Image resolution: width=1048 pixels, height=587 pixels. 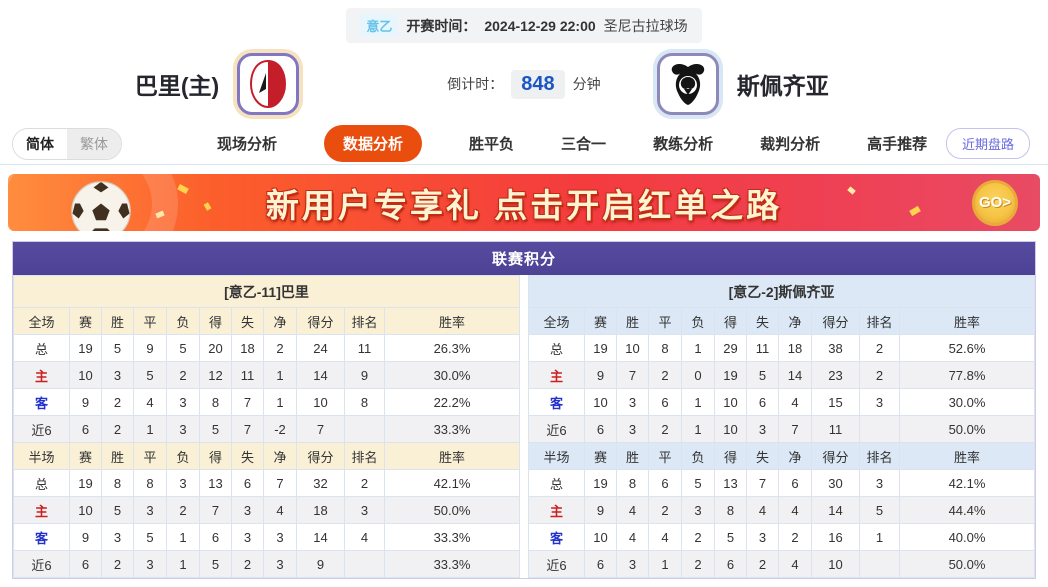 I want to click on stat-cell: 胜, so click(x=117, y=456).